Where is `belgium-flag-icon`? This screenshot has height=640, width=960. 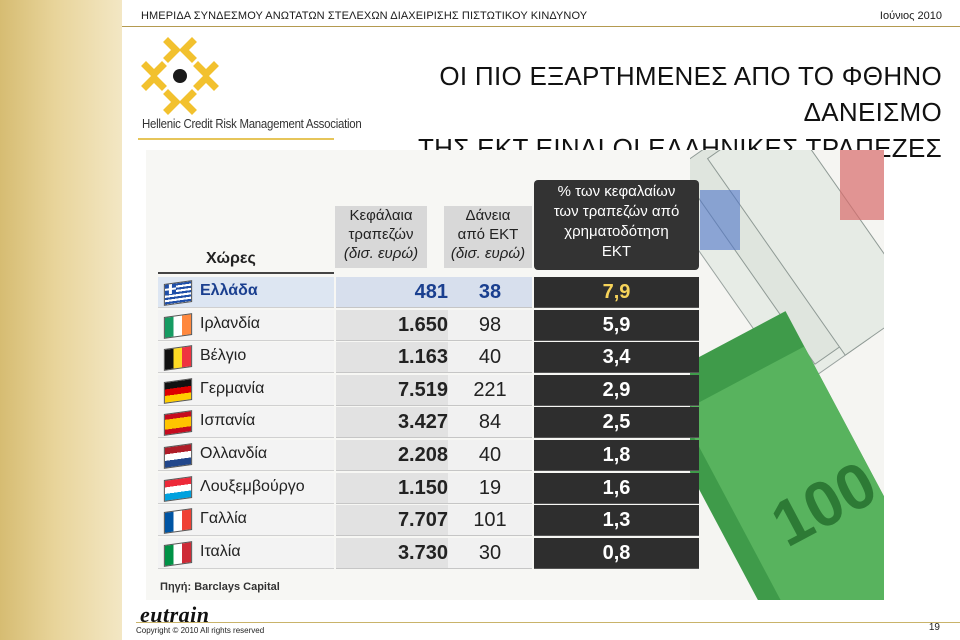 belgium-flag-icon is located at coordinates (178, 358).